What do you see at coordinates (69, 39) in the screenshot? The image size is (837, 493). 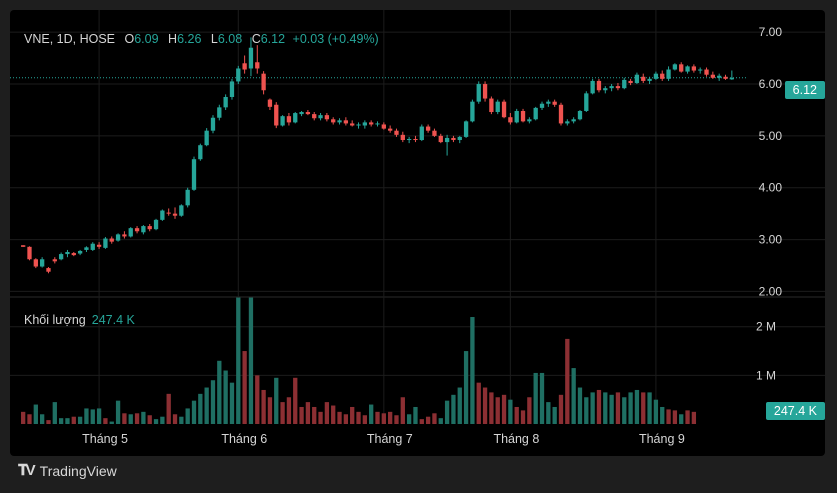 I see `symbol-name: VNE, 1D, HOSE` at bounding box center [69, 39].